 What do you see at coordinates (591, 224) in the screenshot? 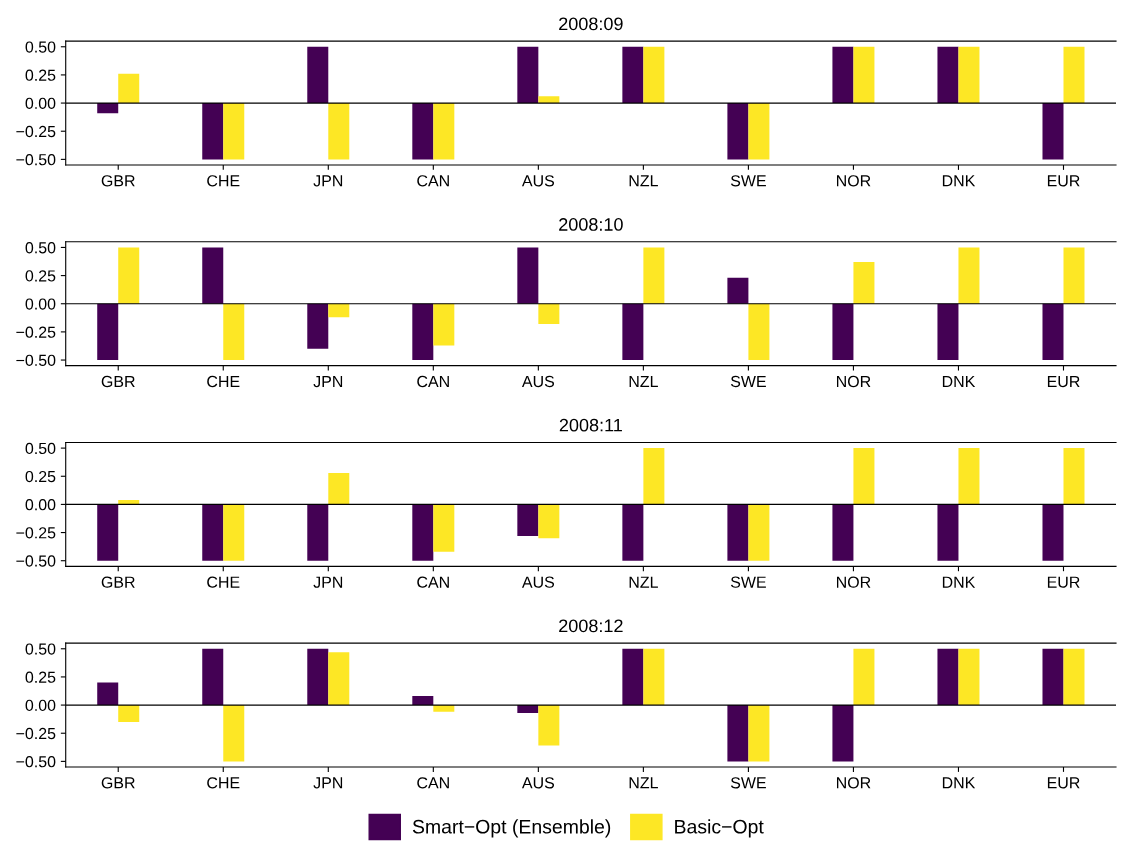
I see `chart-title: 2008:10` at bounding box center [591, 224].